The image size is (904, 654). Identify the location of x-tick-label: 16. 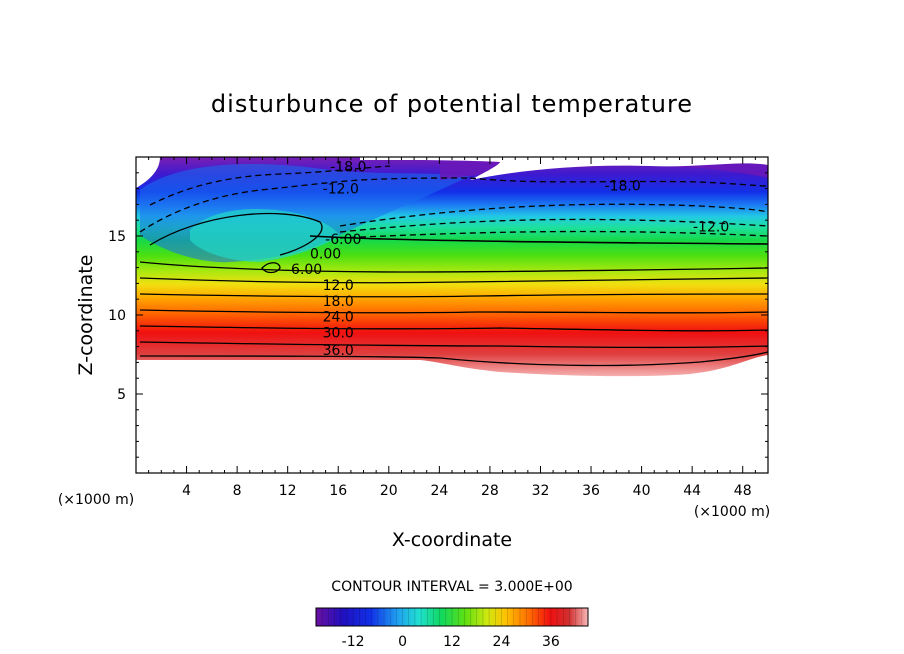
(338, 491).